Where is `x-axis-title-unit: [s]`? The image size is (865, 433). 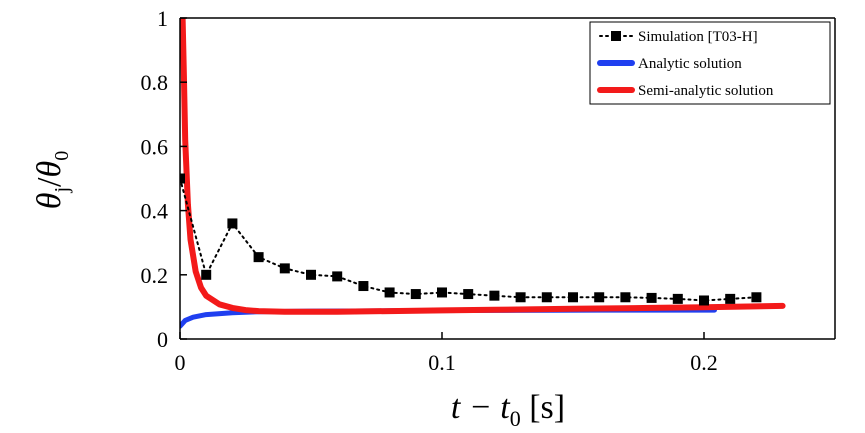 x-axis-title-unit: [s] is located at coordinates (543, 407).